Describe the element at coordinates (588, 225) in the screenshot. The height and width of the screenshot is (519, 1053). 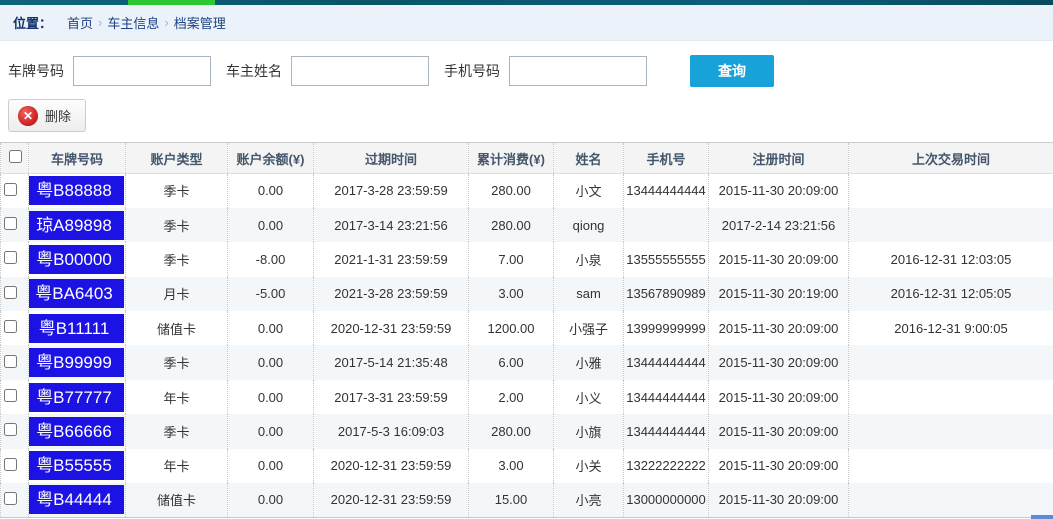
I see `cell-name: qiong` at that location.